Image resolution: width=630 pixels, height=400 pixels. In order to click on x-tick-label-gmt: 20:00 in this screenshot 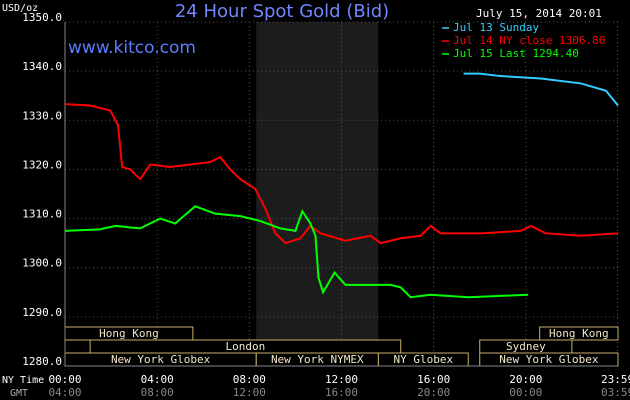, I will do `click(433, 392)`.